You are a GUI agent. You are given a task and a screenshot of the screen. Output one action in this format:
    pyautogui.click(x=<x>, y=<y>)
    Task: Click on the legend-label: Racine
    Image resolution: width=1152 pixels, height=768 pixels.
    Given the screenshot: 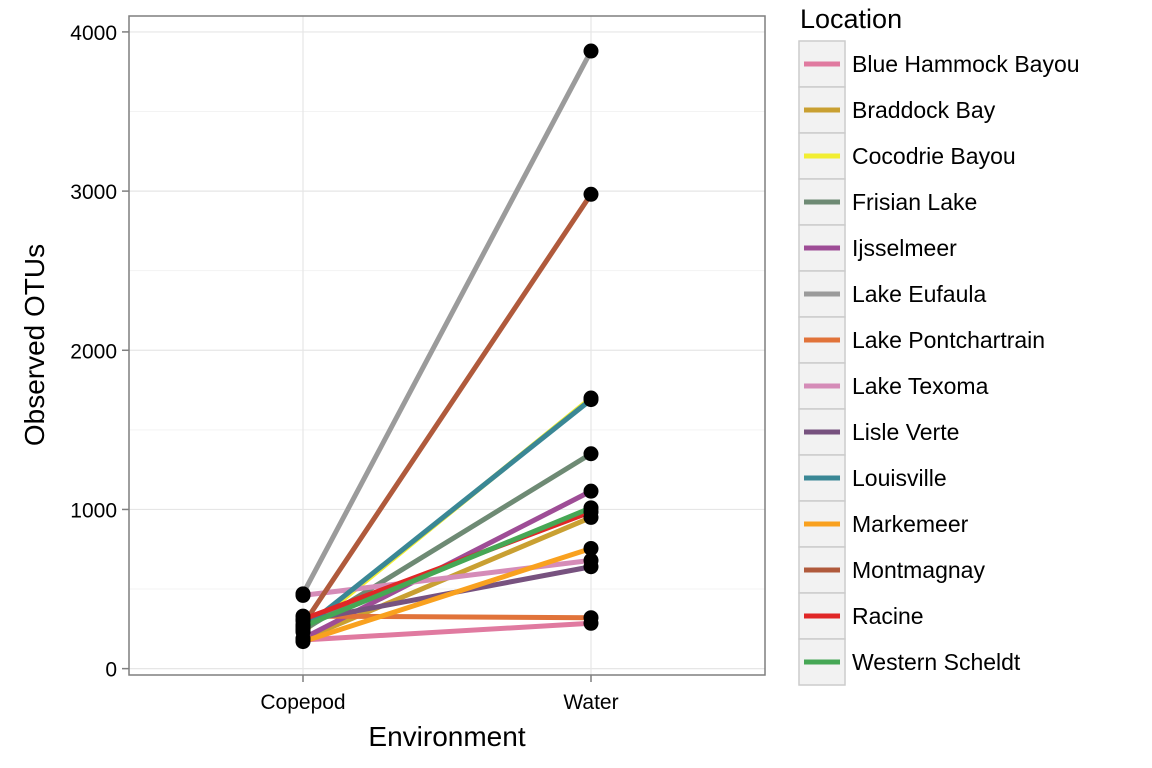 What is the action you would take?
    pyautogui.click(x=888, y=616)
    